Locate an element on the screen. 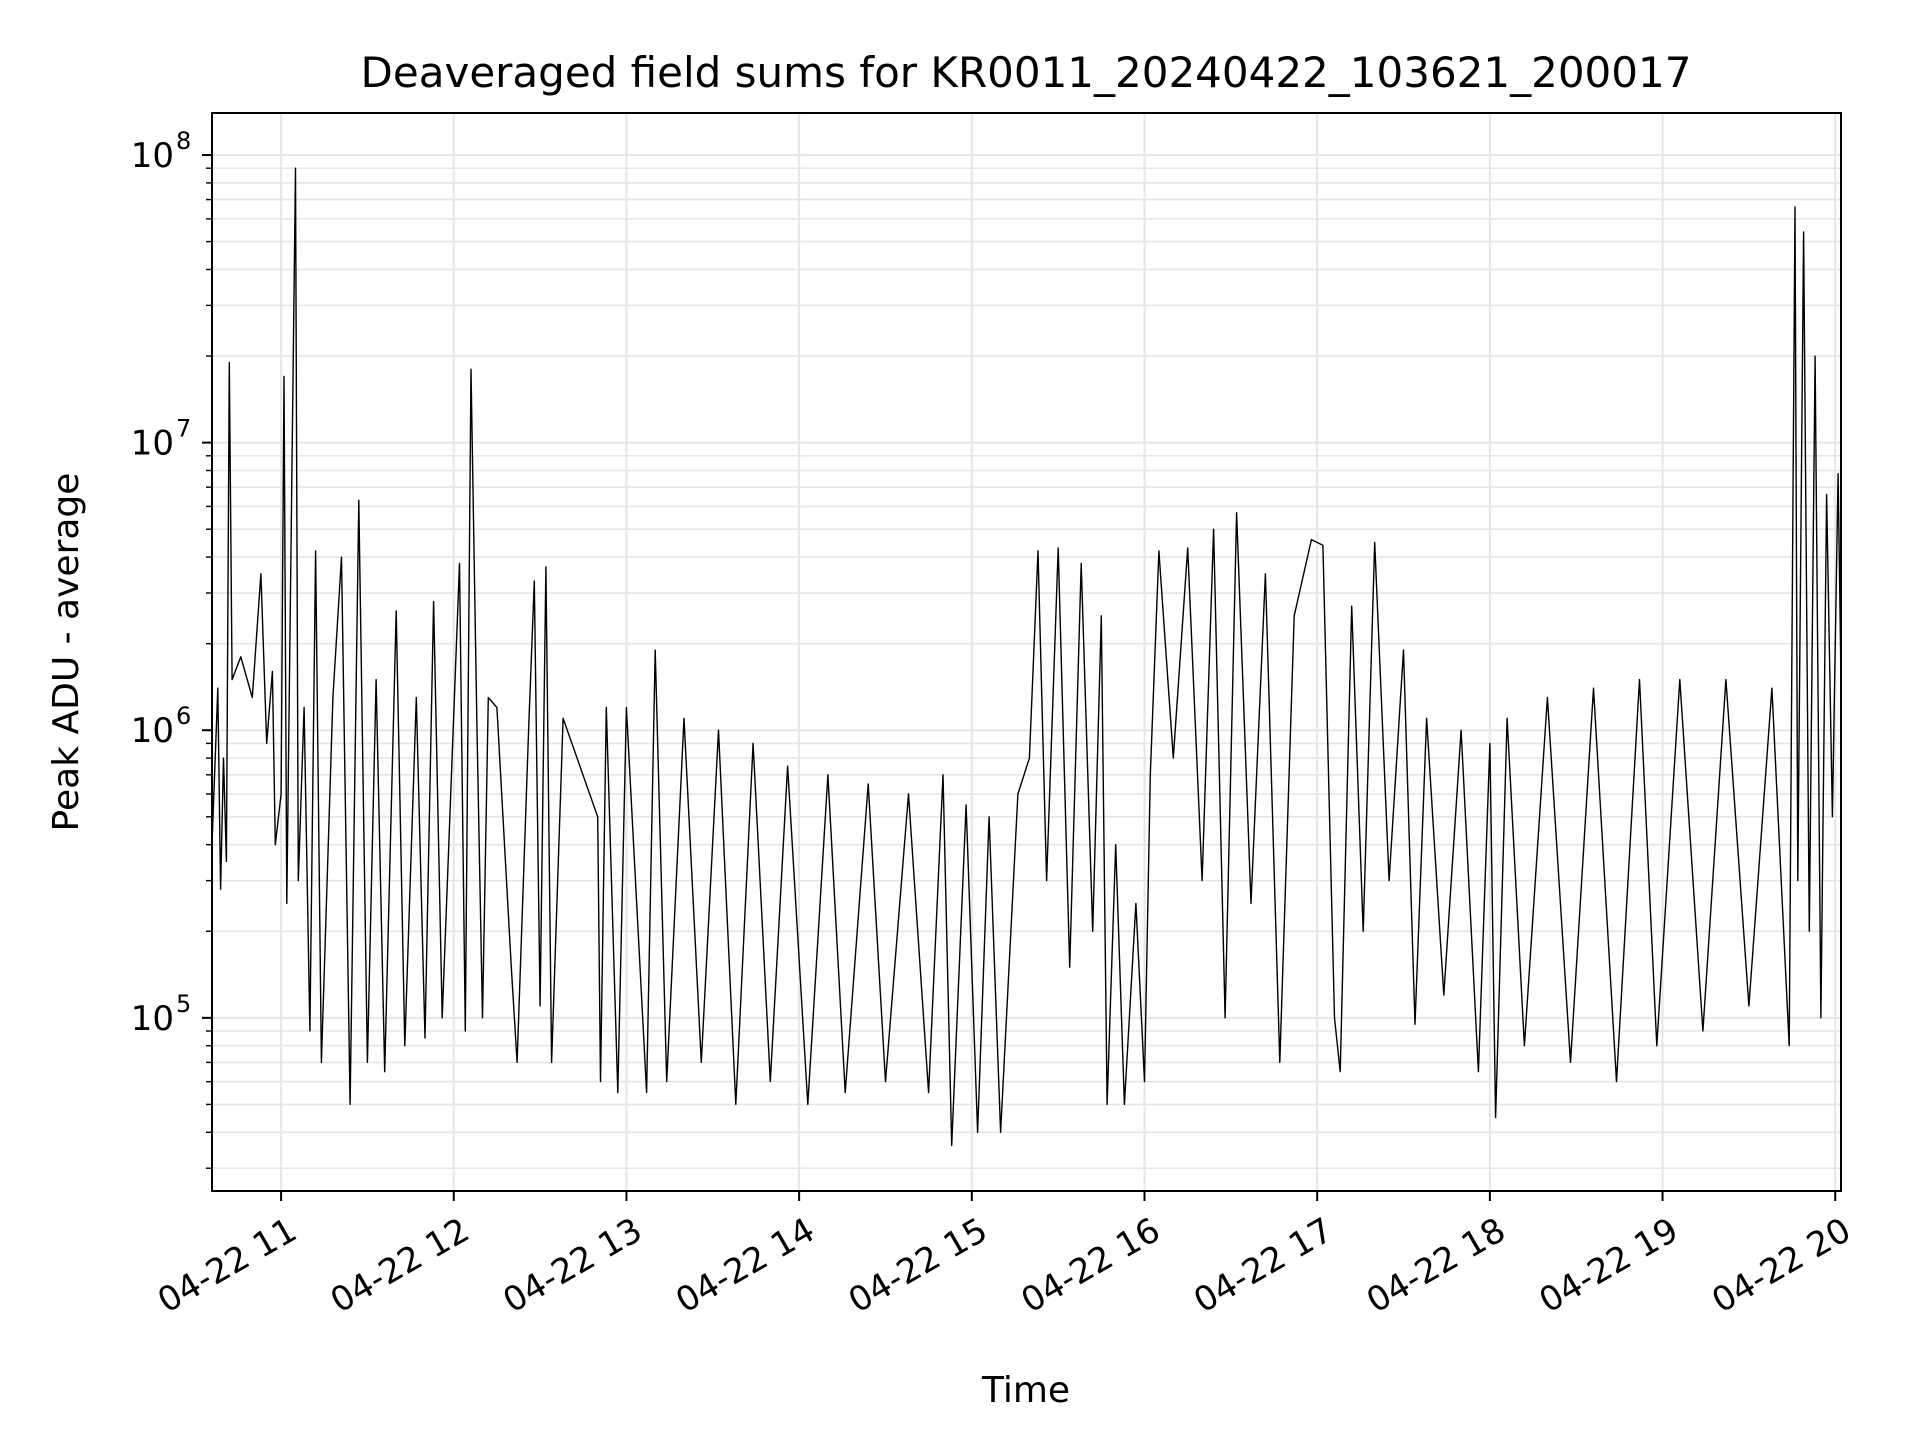 This screenshot has width=1920, height=1440. y-tick-exponent: 8 is located at coordinates (183, 141).